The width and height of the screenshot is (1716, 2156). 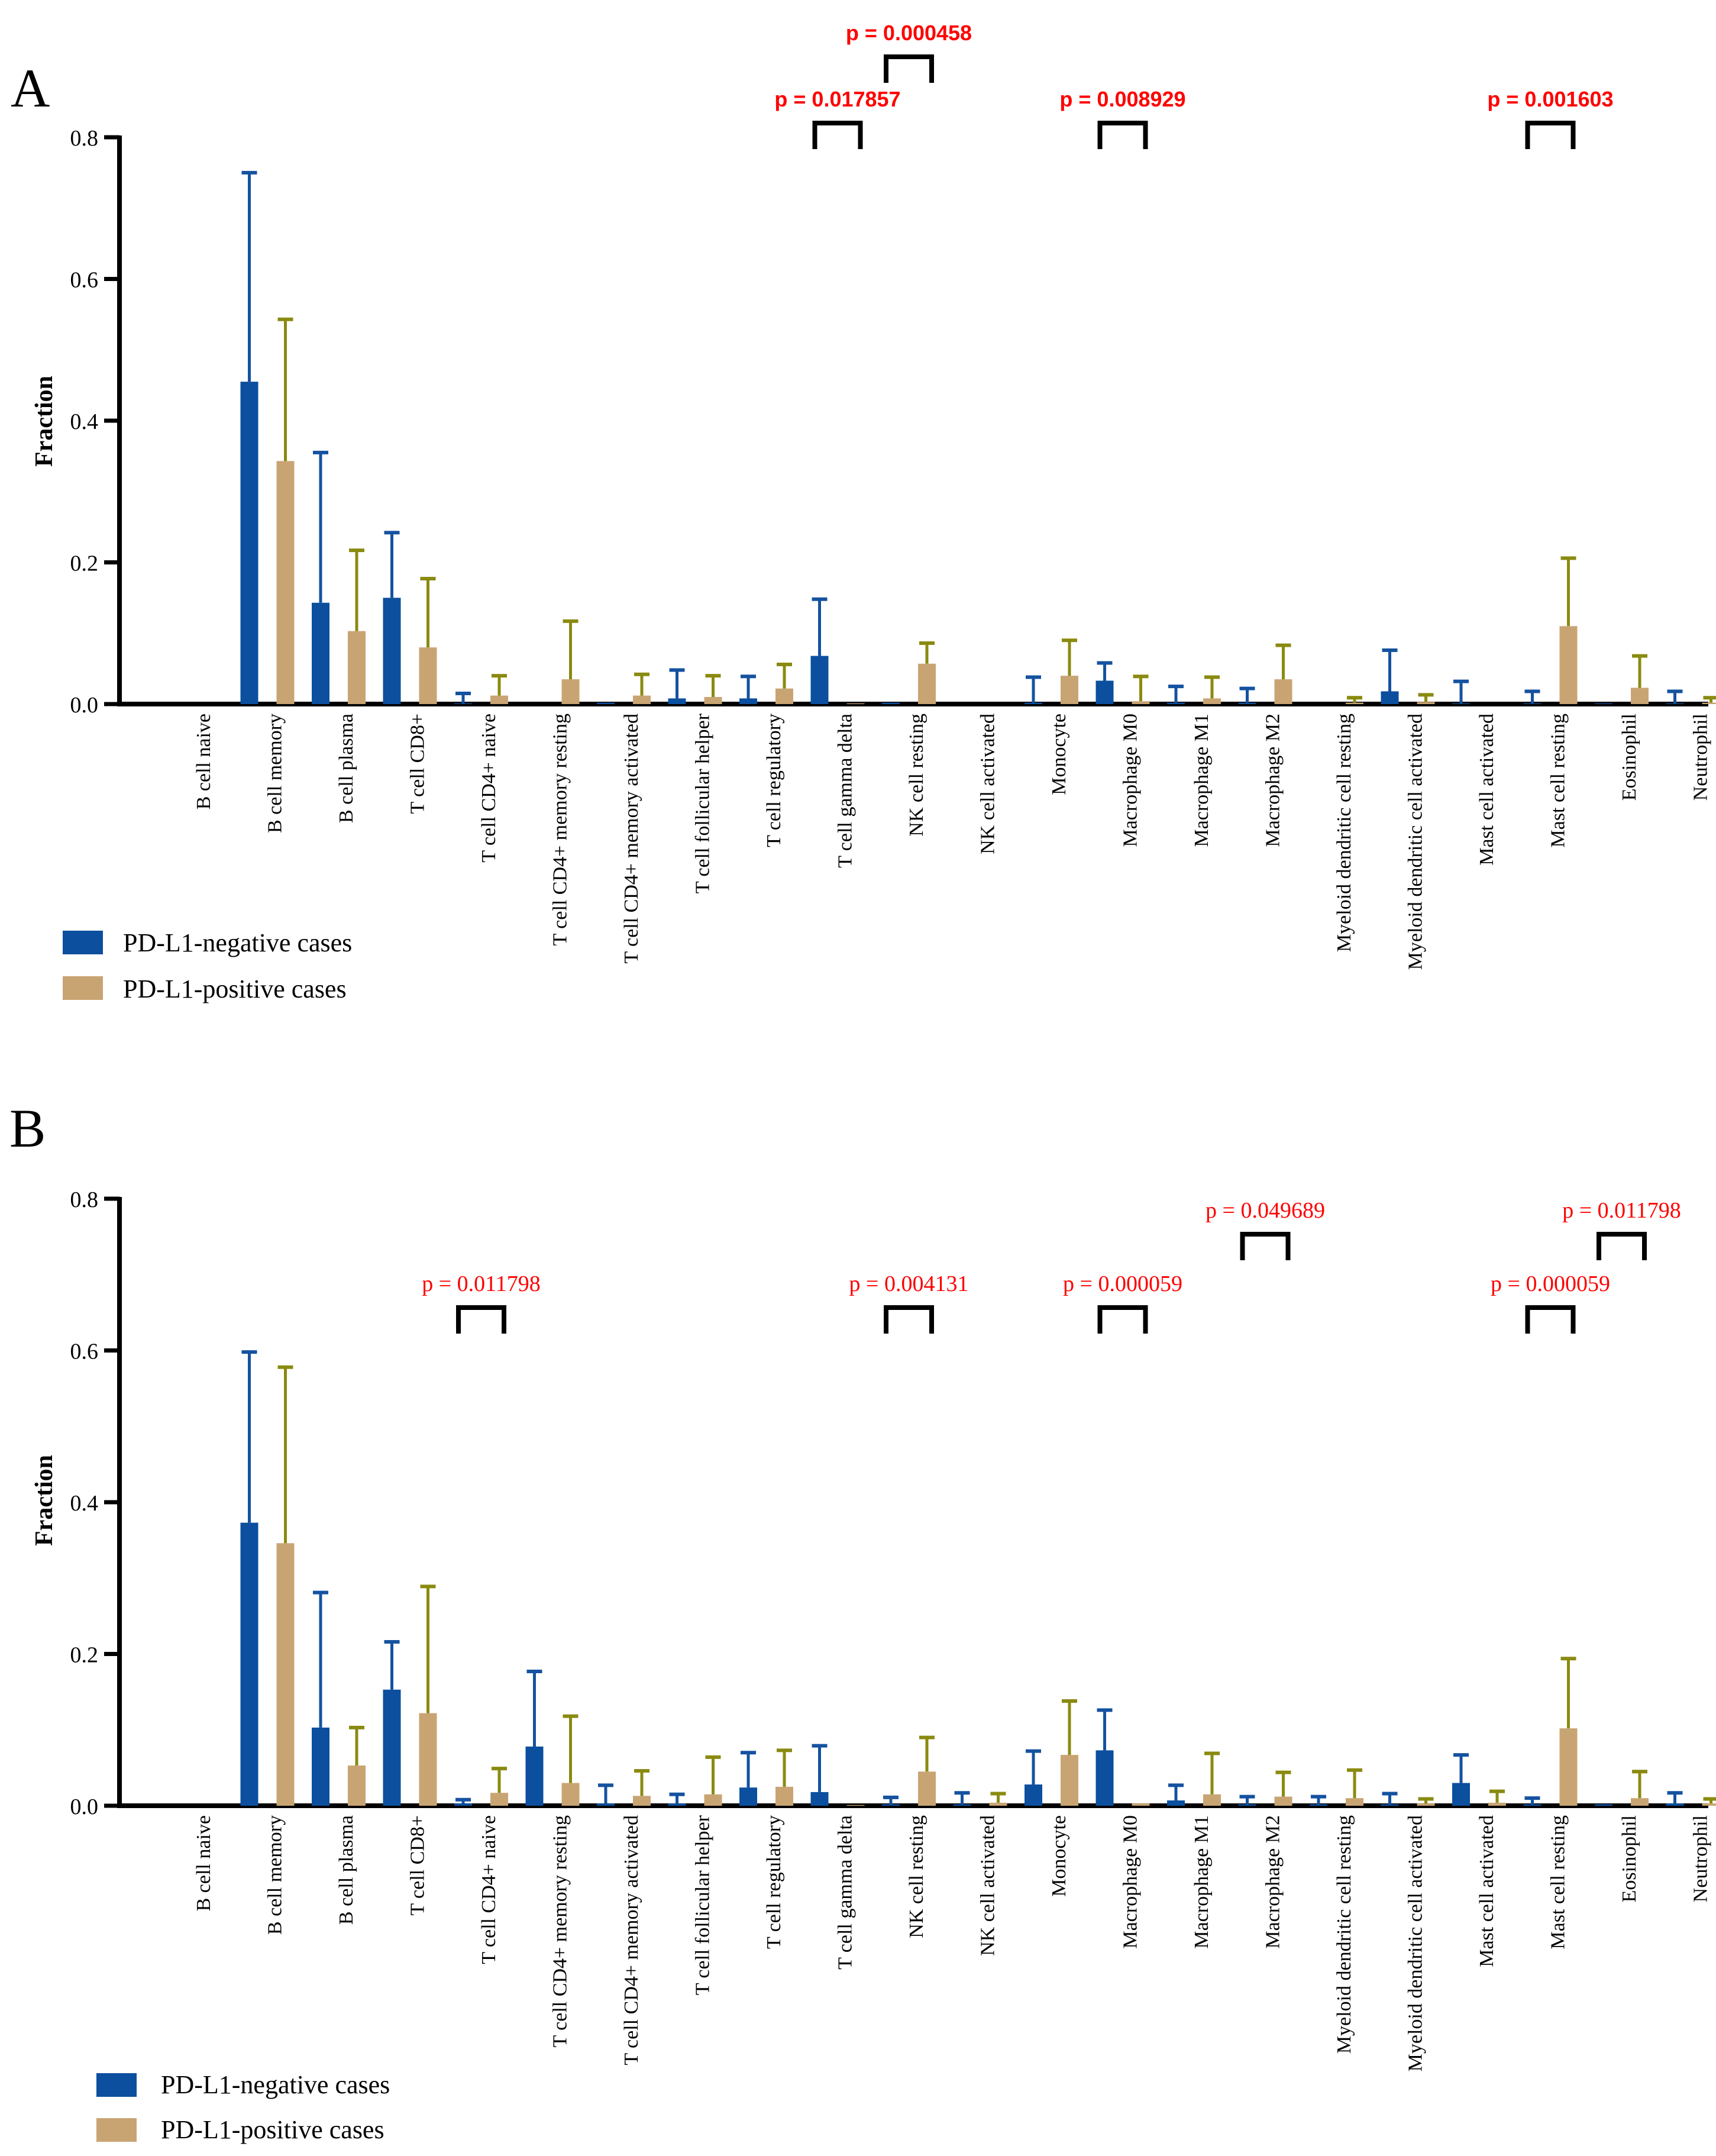 I want to click on p-value-label: p = 0.000458, so click(x=909, y=33).